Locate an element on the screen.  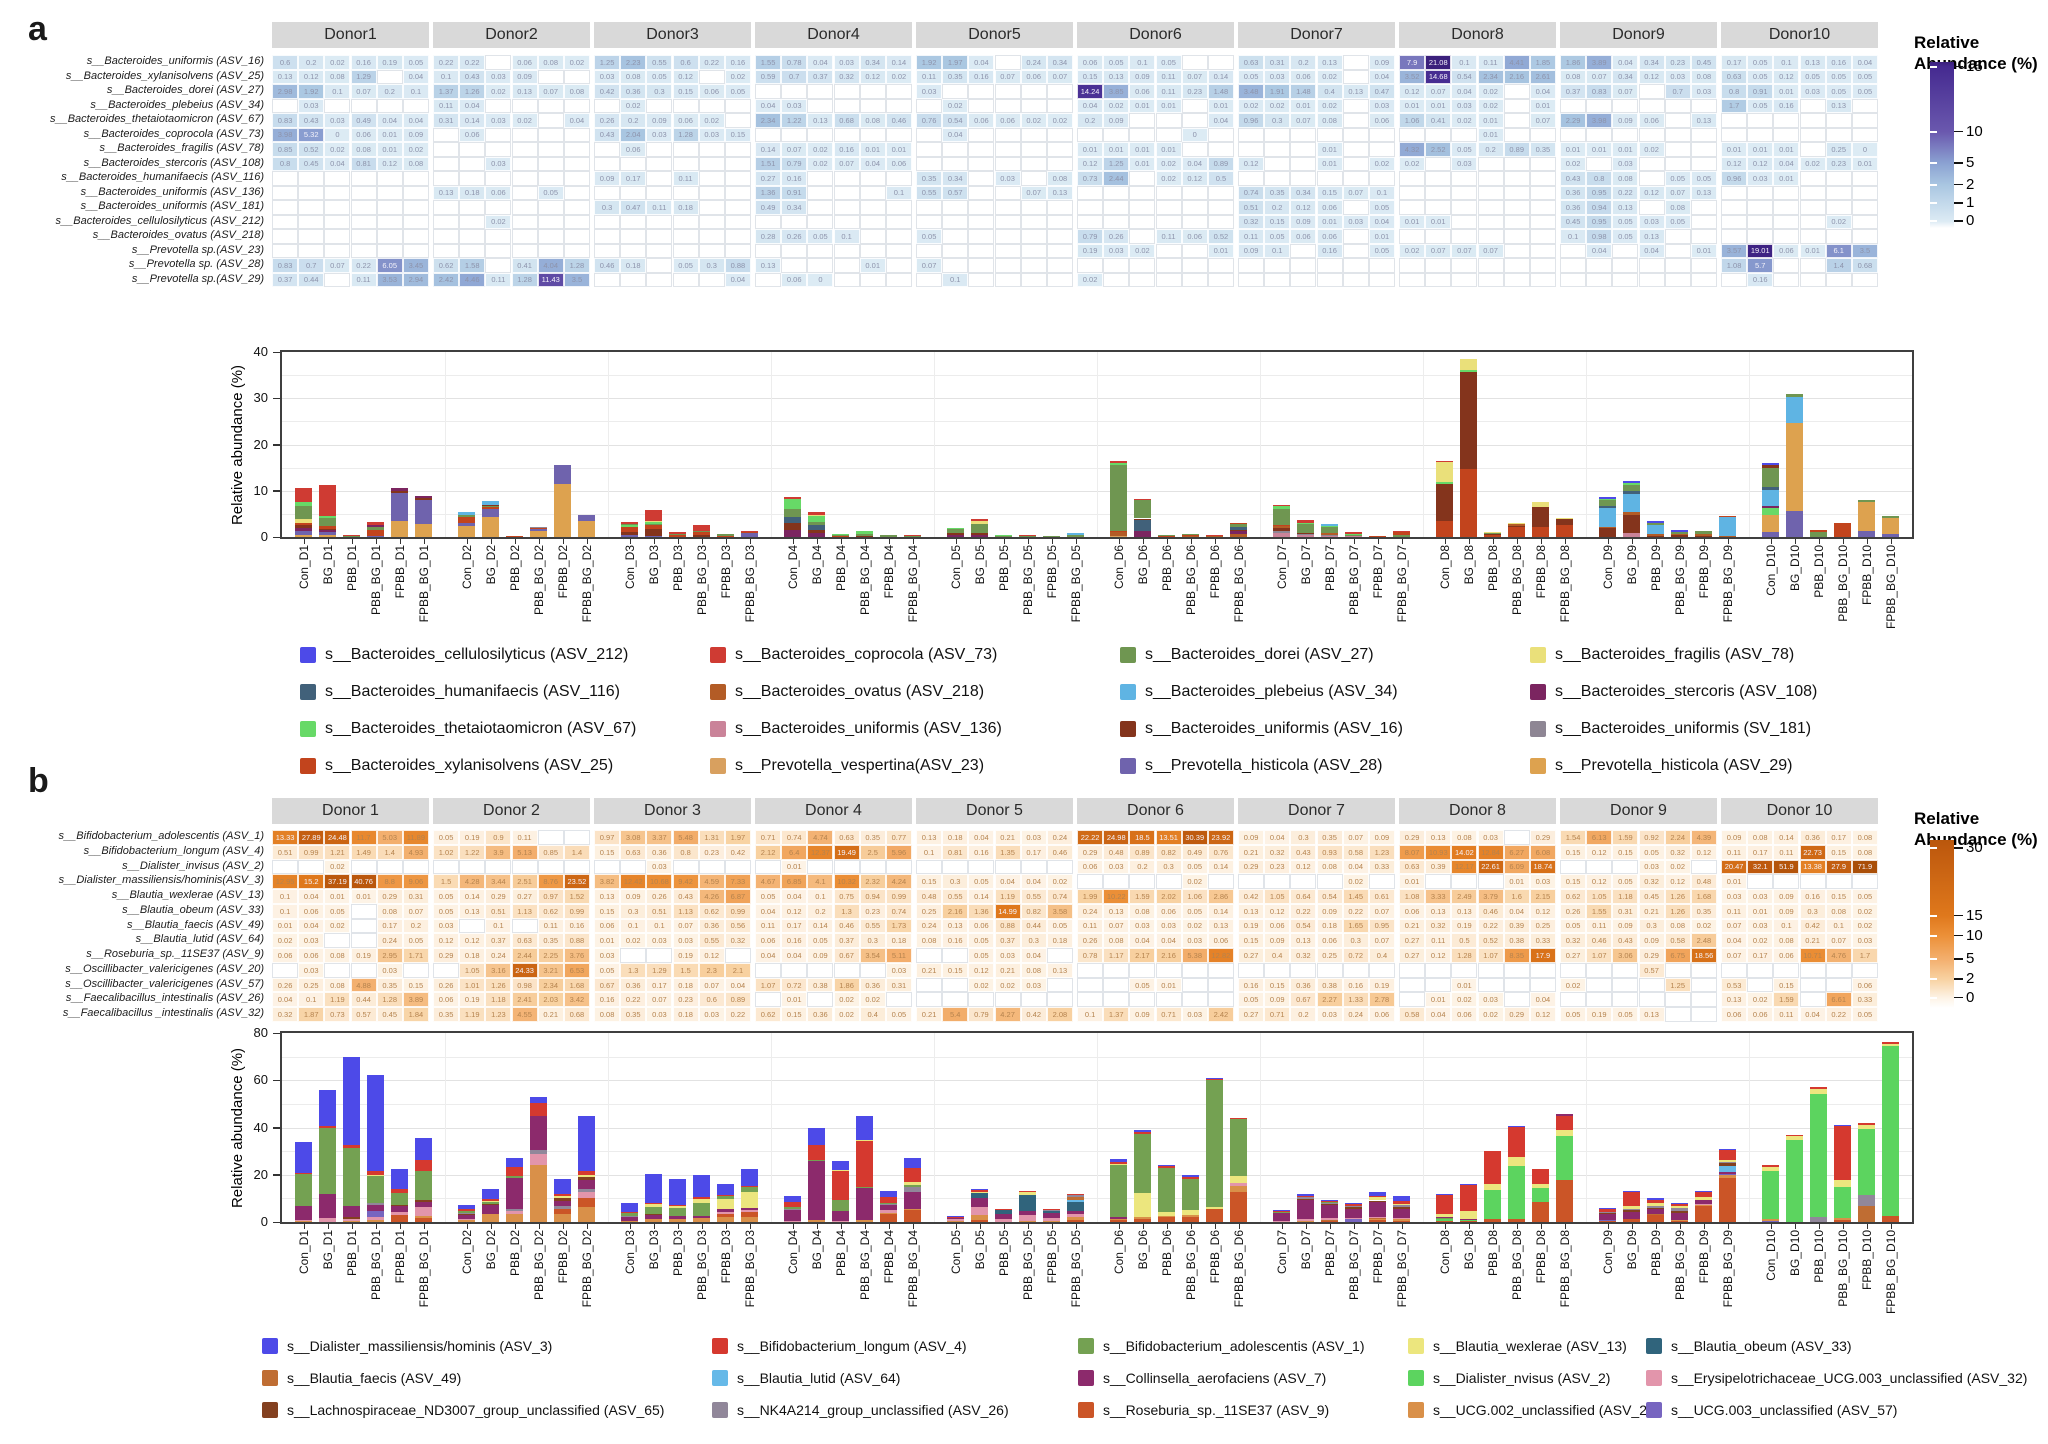
heatmap-cell: 0.07 is located at coordinates (1303, 120).